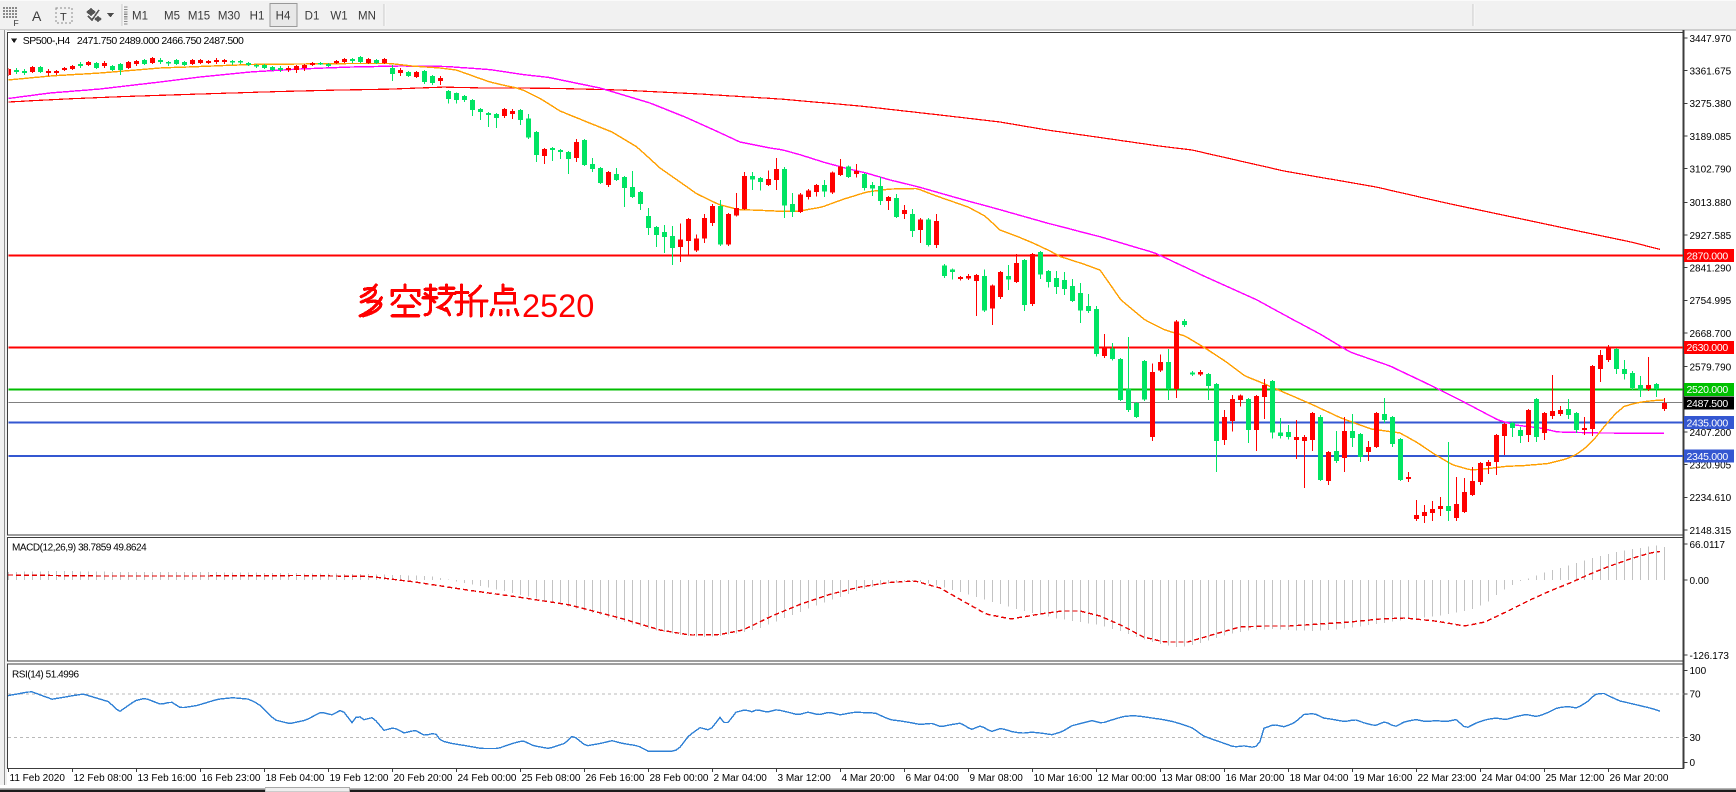 This screenshot has width=1736, height=792. What do you see at coordinates (1511, 778) in the screenshot?
I see `svg-text: 24 Mar 04:00` at bounding box center [1511, 778].